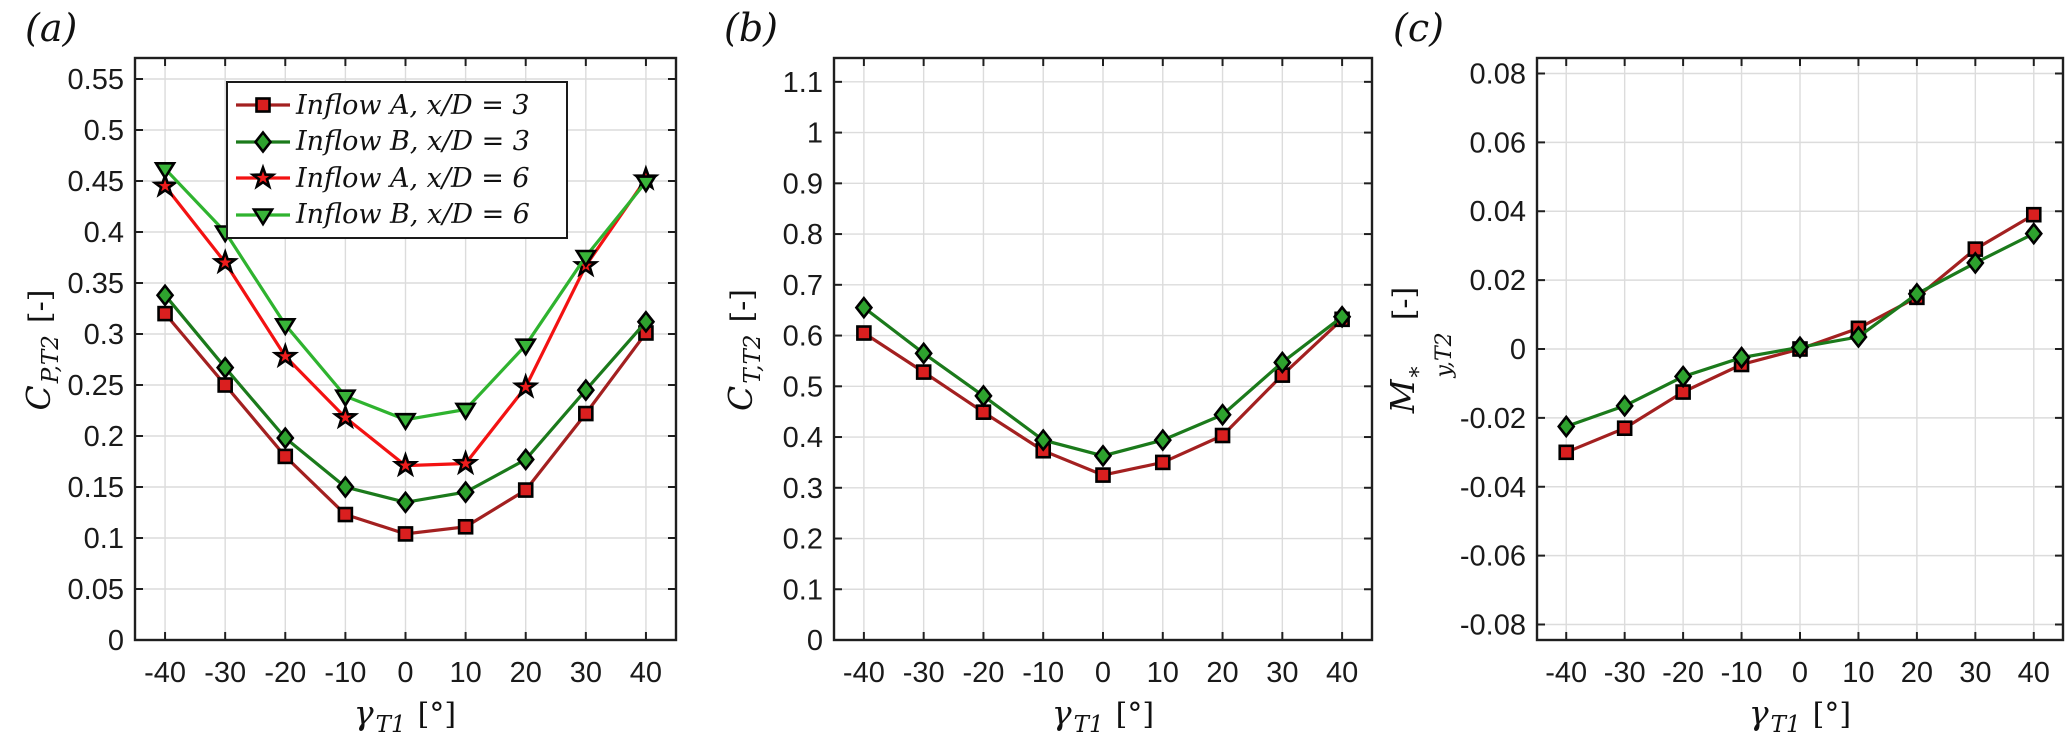 The image size is (2067, 745). What do you see at coordinates (803, 337) in the screenshot?
I see `y-tick-label: 0.6` at bounding box center [803, 337].